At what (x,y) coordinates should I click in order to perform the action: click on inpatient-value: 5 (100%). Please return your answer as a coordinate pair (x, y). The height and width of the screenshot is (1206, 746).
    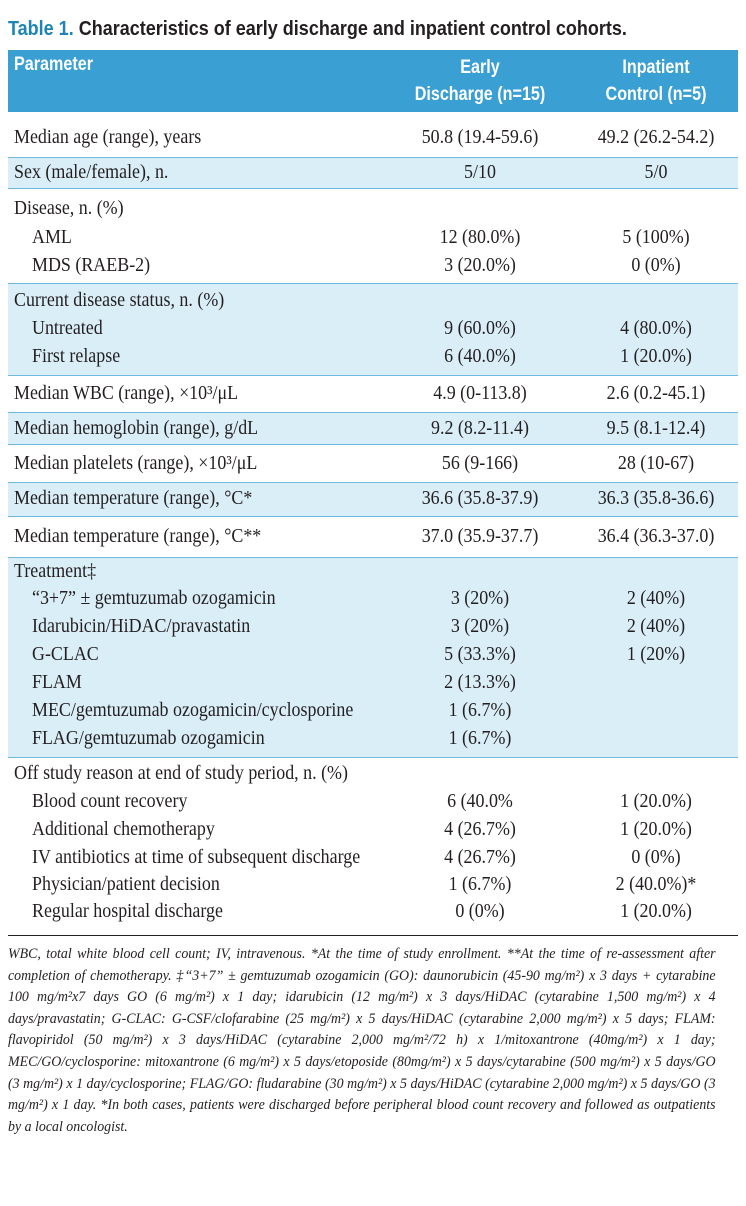
    Looking at the image, I should click on (656, 237).